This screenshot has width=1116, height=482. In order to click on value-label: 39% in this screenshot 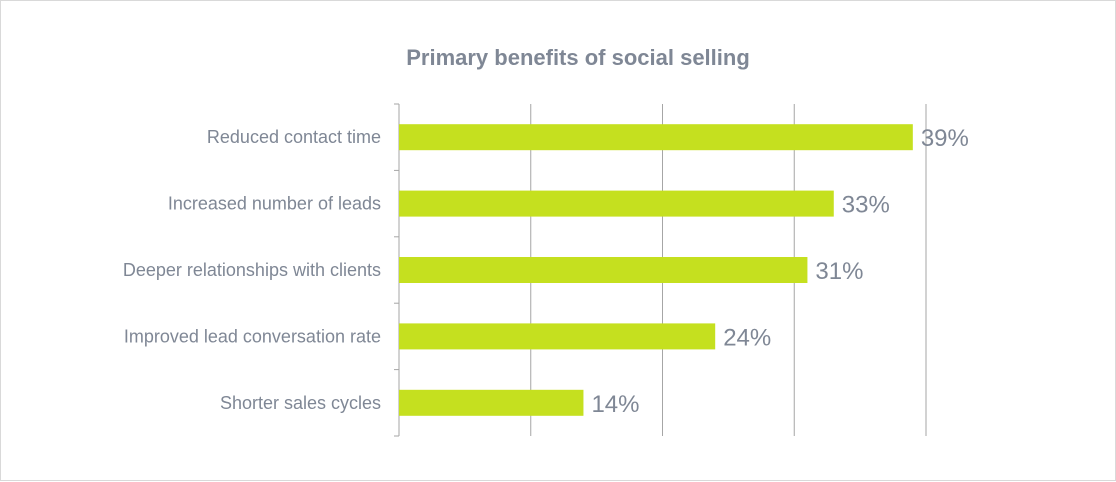, I will do `click(945, 138)`.